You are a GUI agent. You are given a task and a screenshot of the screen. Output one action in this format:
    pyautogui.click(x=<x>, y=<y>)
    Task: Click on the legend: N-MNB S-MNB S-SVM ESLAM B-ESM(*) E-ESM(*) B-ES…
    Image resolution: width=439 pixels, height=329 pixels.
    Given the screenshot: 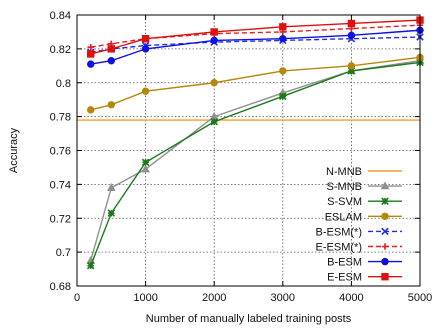 What is the action you would take?
    pyautogui.click(x=359, y=225)
    